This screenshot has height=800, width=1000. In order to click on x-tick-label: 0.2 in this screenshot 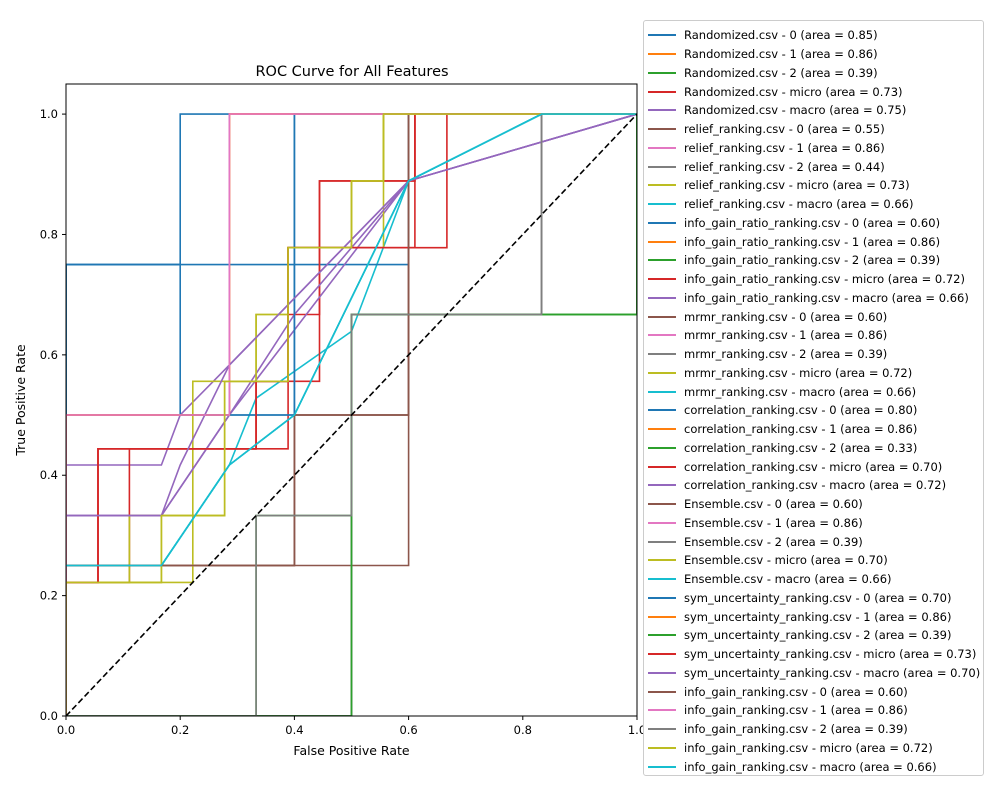, I will do `click(180, 730)`.